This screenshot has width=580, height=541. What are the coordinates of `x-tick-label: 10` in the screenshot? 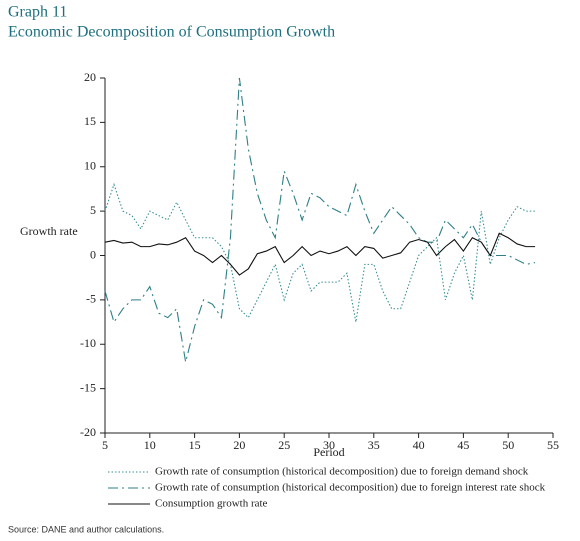 It's located at (150, 445).